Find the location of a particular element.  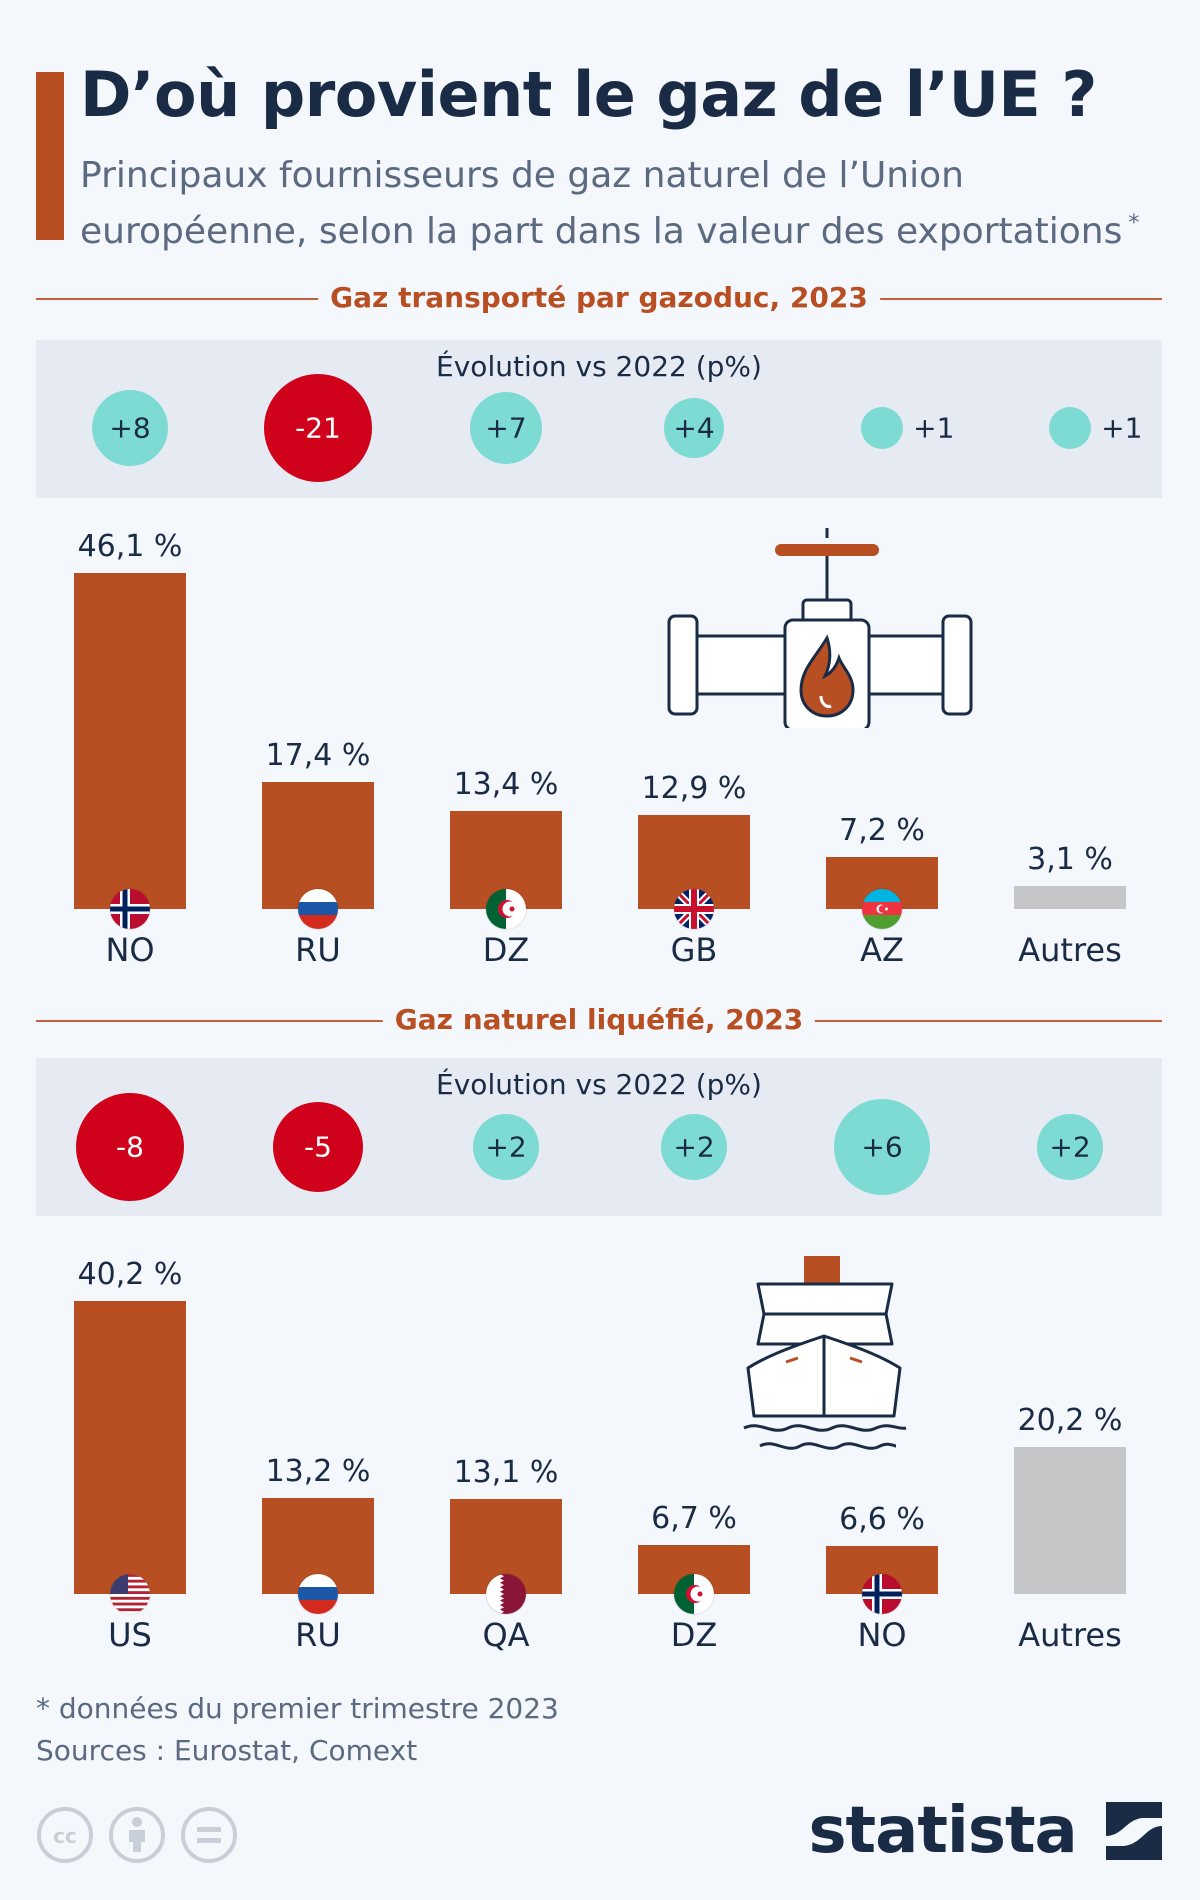

evolution-label: +6 is located at coordinates (882, 1147).